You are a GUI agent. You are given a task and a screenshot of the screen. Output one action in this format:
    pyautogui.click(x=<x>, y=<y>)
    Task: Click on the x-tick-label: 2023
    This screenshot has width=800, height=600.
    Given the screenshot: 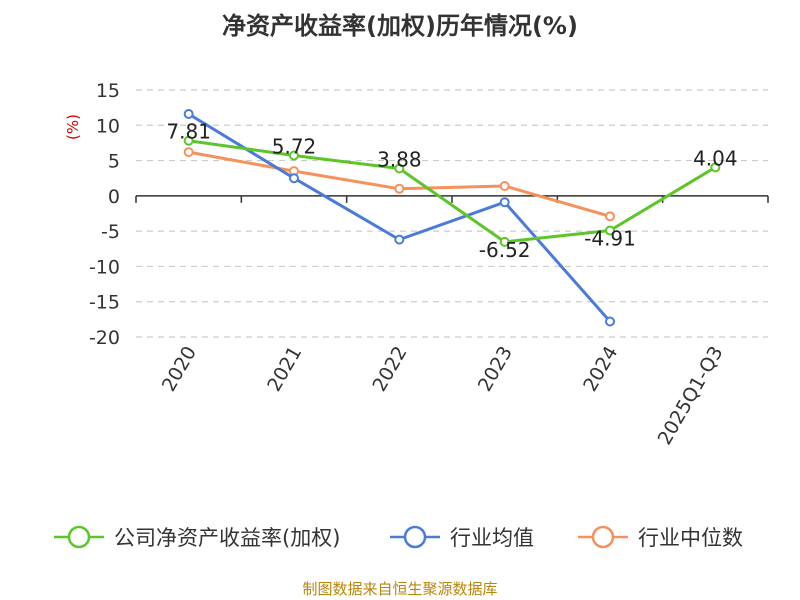 What is the action you would take?
    pyautogui.click(x=495, y=369)
    